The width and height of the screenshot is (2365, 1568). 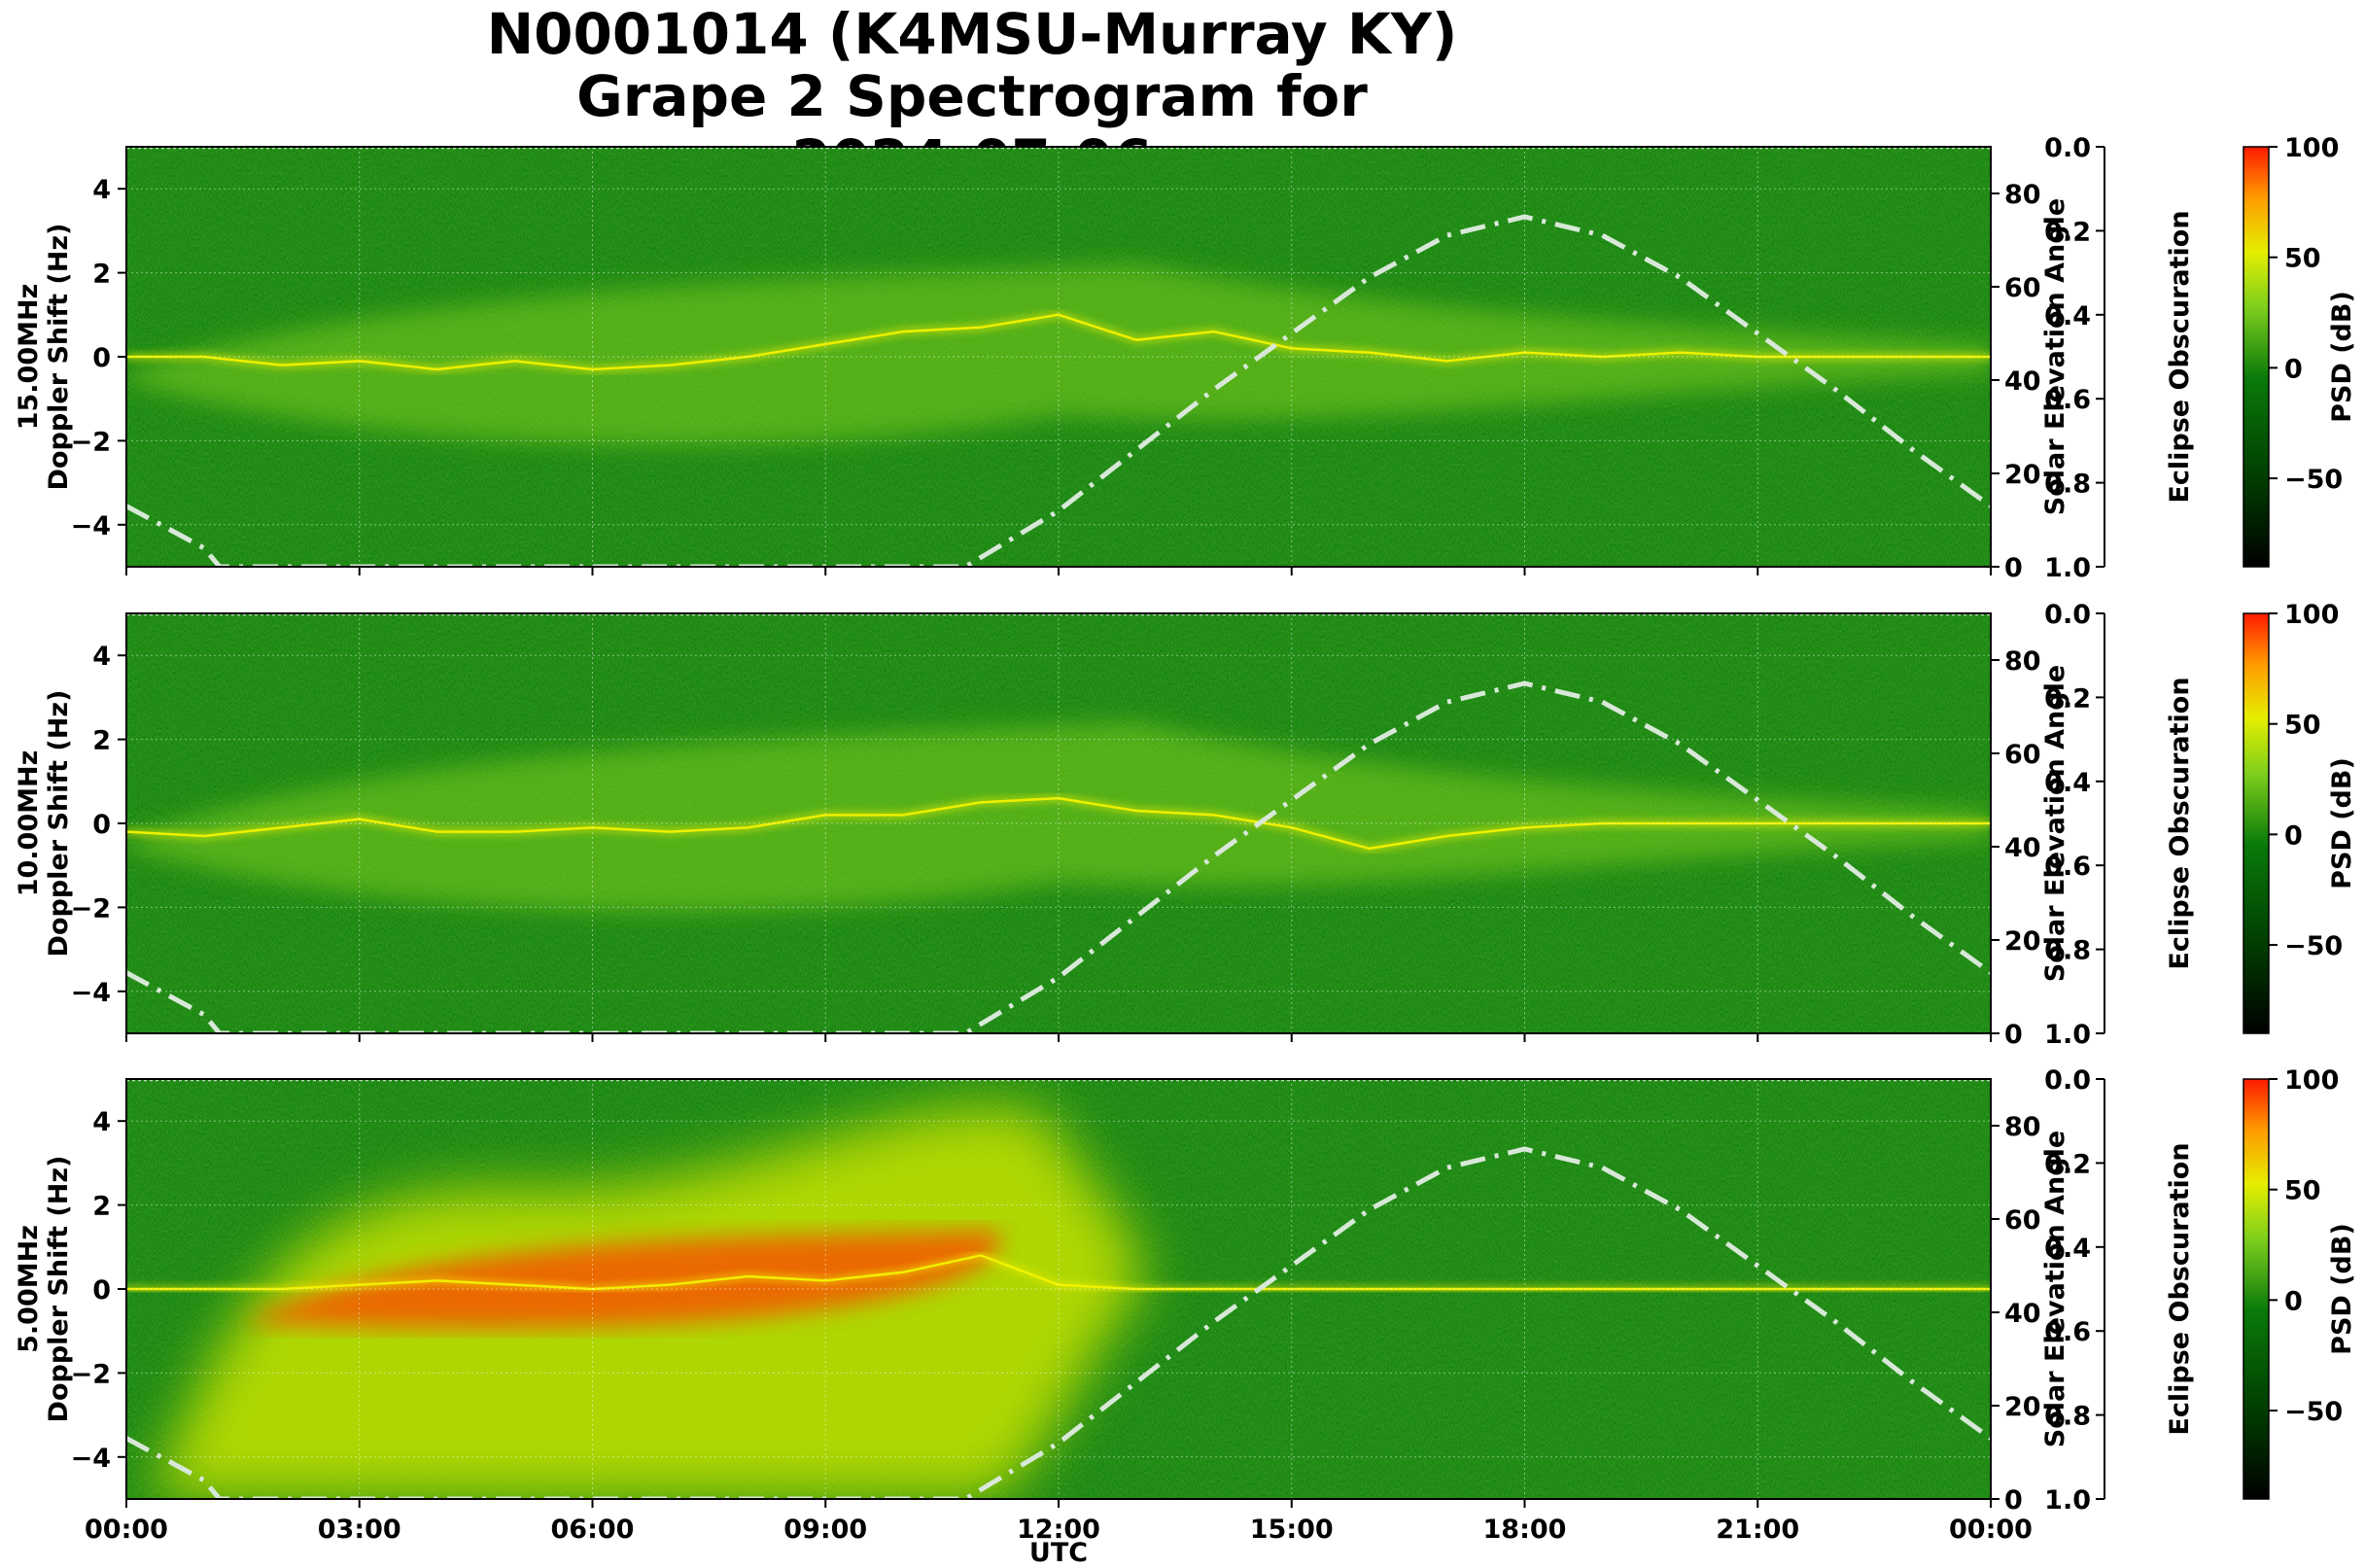 I want to click on x-tick-label: 21:00, so click(x=1757, y=1530).